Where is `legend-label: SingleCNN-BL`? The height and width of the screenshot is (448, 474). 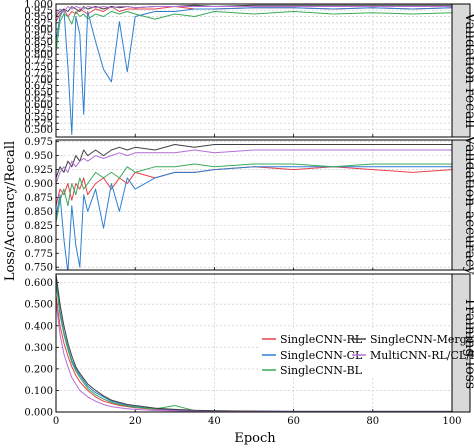
legend-label: SingleCNN-BL is located at coordinates (321, 370).